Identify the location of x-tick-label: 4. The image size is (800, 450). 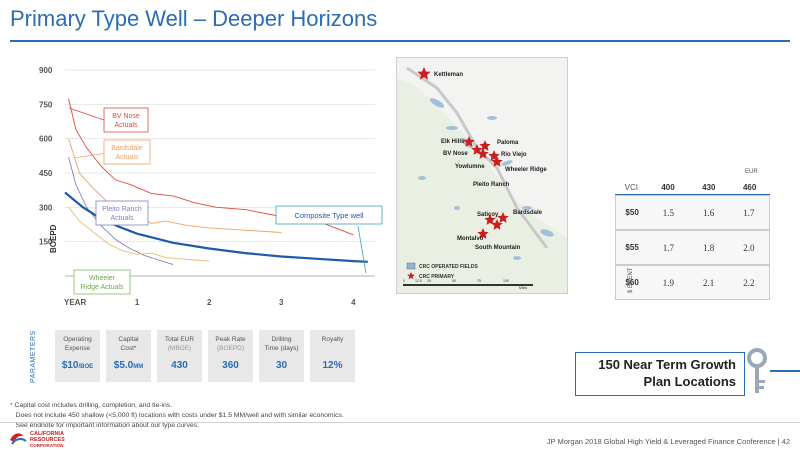
(353, 302).